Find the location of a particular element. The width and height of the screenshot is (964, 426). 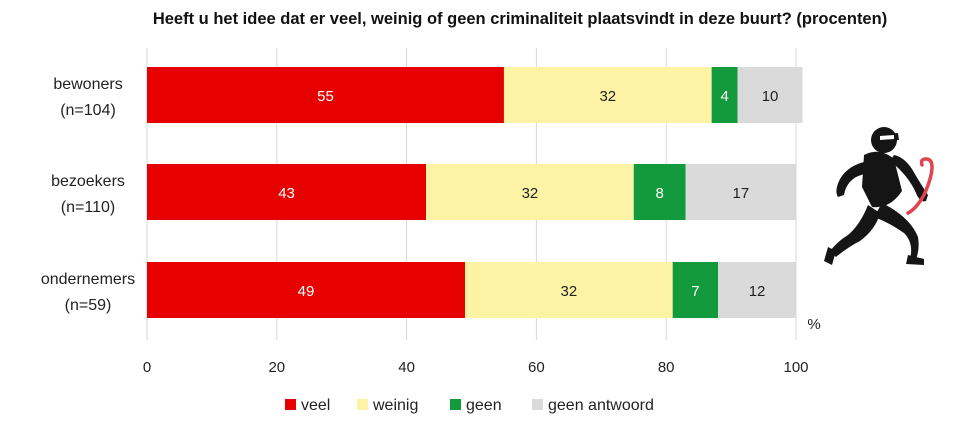

data-label: 17 is located at coordinates (740, 193).